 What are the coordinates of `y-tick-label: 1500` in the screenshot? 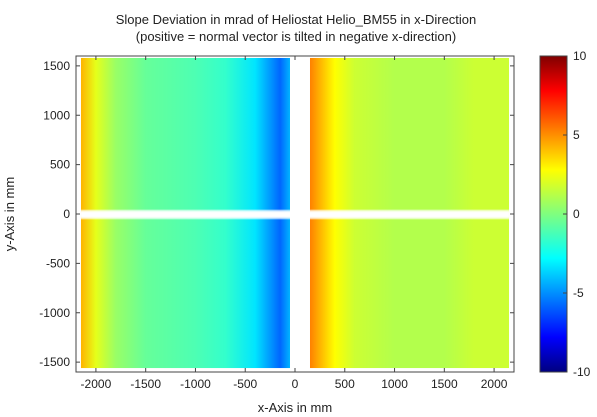 It's located at (56, 66).